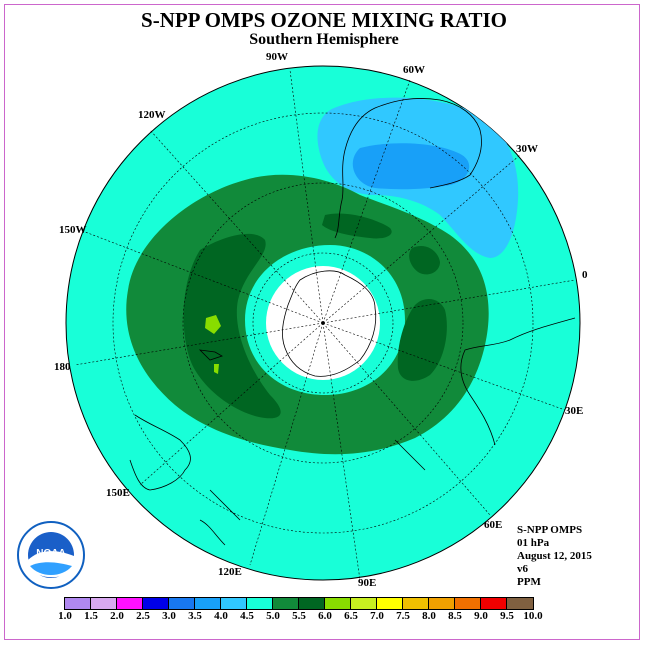  I want to click on lon-label-30e: 30E, so click(574, 411).